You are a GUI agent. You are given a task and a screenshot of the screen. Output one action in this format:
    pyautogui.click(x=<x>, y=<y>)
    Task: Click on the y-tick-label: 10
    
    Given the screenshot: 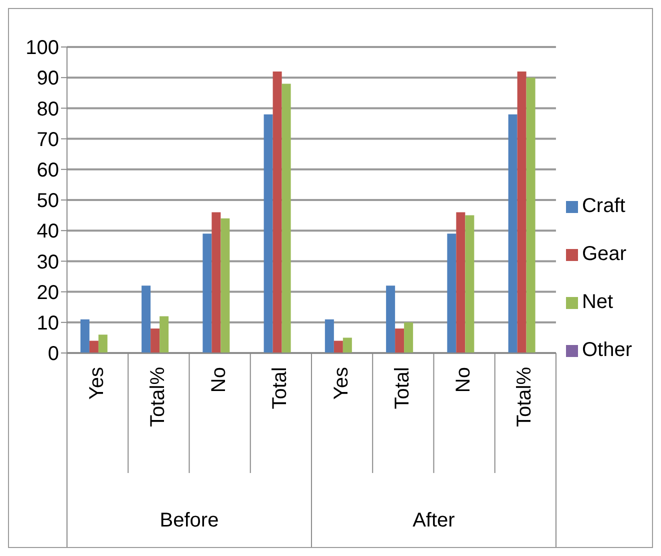 What is the action you would take?
    pyautogui.click(x=47, y=323)
    